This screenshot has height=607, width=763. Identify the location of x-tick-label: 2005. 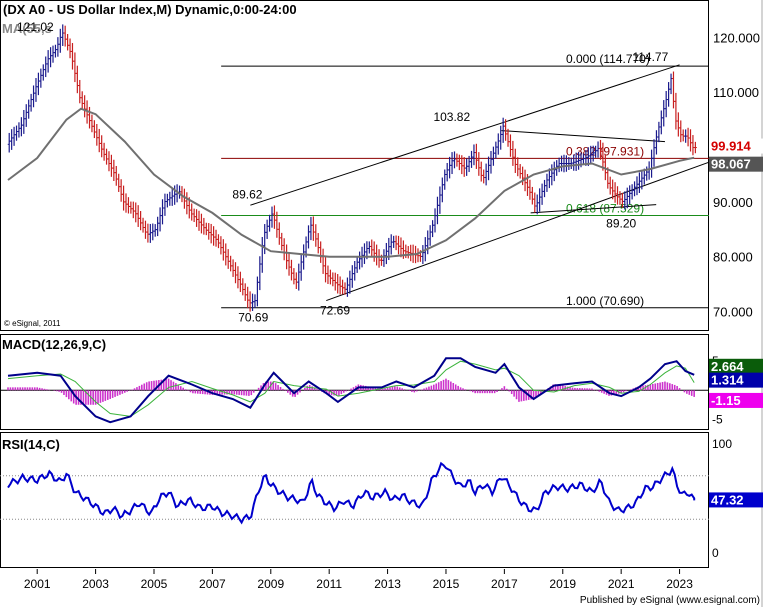
(154, 584).